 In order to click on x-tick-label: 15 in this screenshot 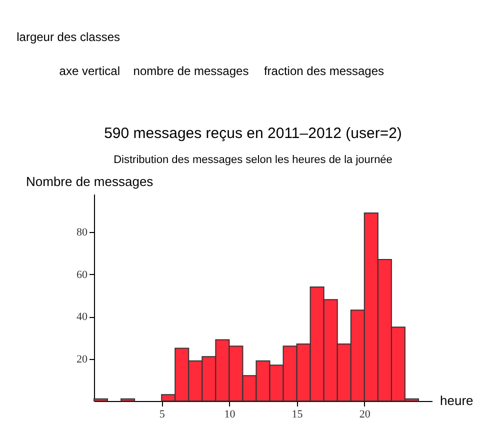, I will do `click(298, 414)`.